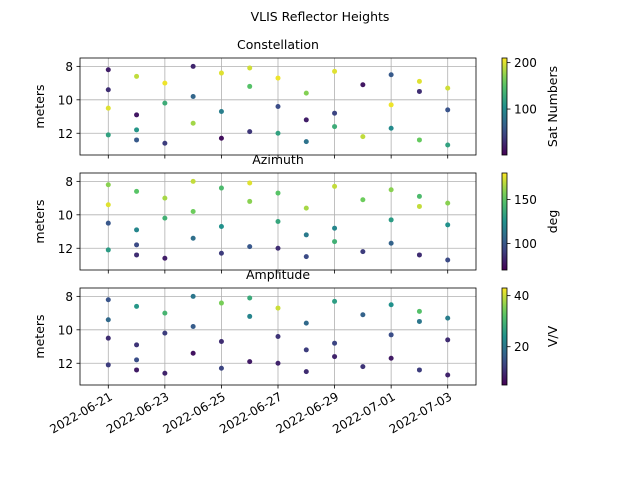  I want to click on colorbar-tick-label: 100, so click(525, 110).